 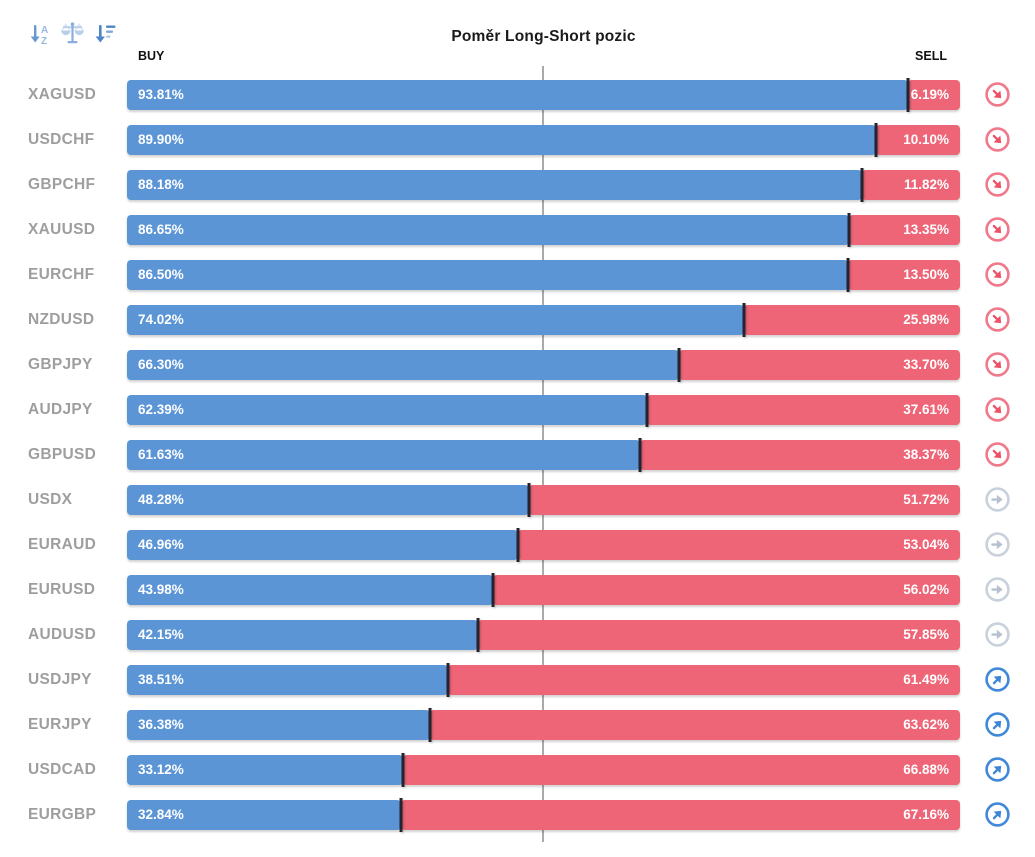 I want to click on svg-text: Z, so click(x=44, y=41).